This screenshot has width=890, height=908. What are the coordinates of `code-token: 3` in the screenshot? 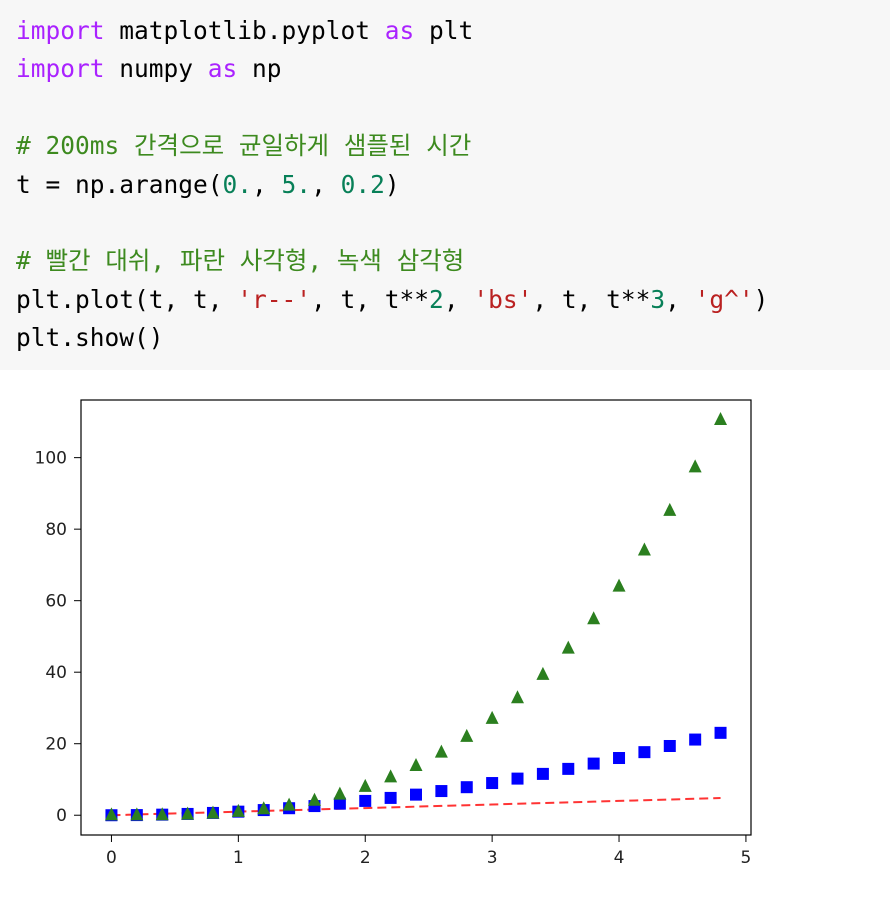 It's located at (658, 299).